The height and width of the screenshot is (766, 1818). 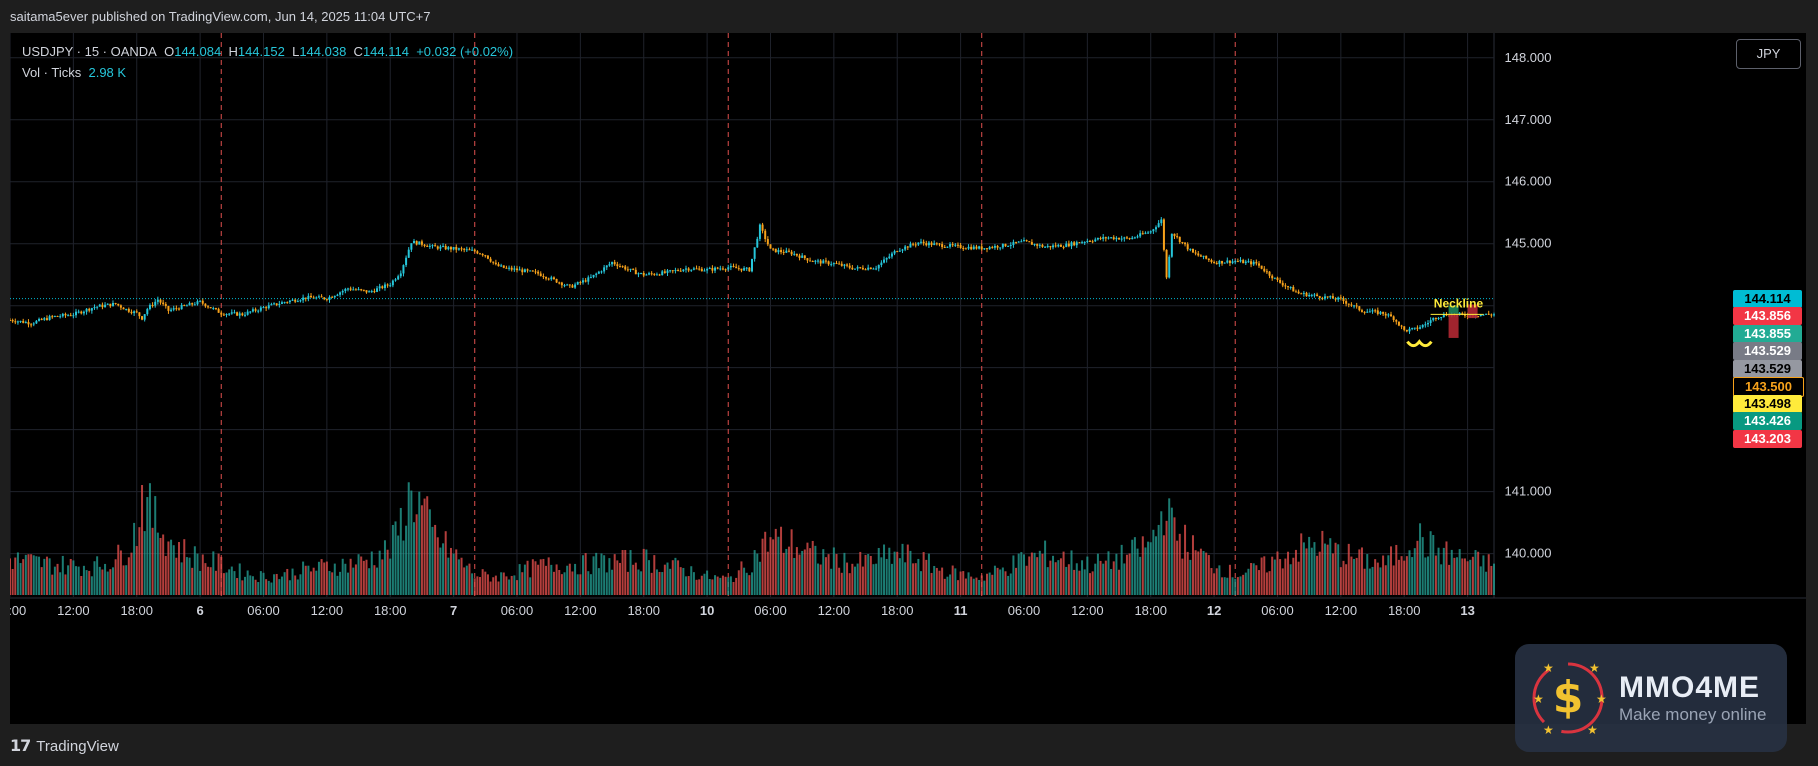 What do you see at coordinates (200, 610) in the screenshot?
I see `x-tick-label: 6` at bounding box center [200, 610].